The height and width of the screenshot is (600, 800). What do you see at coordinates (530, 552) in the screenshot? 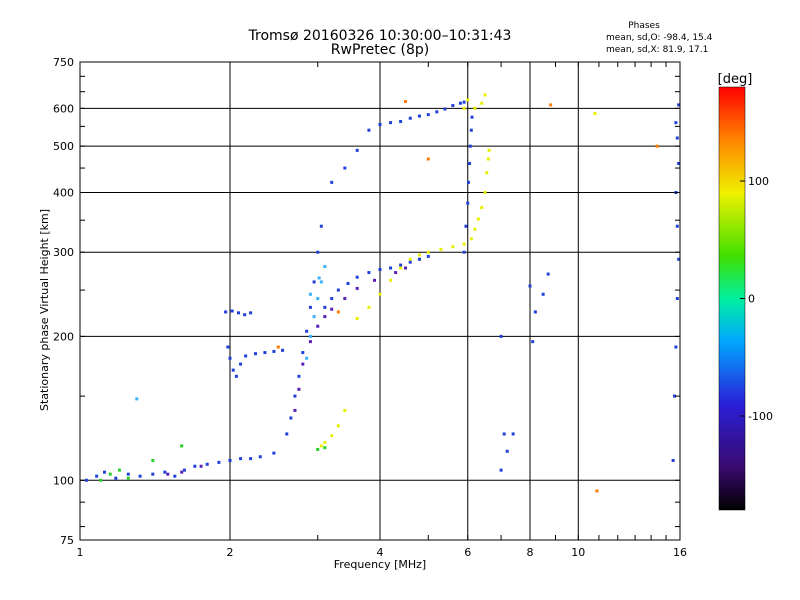
I see `x-tick-label: 8` at bounding box center [530, 552].